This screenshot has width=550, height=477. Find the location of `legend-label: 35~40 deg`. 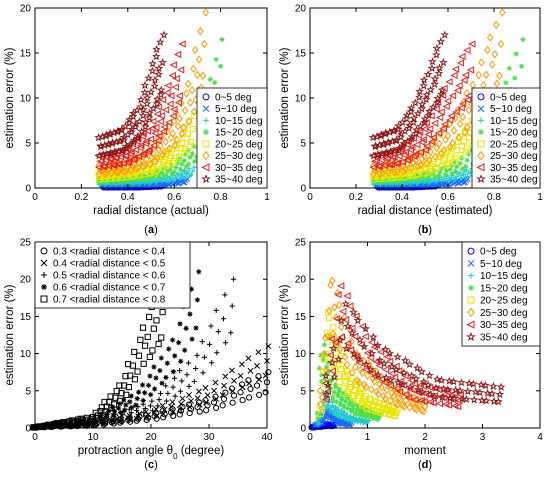

legend-label: 35~40 deg is located at coordinates (239, 180).